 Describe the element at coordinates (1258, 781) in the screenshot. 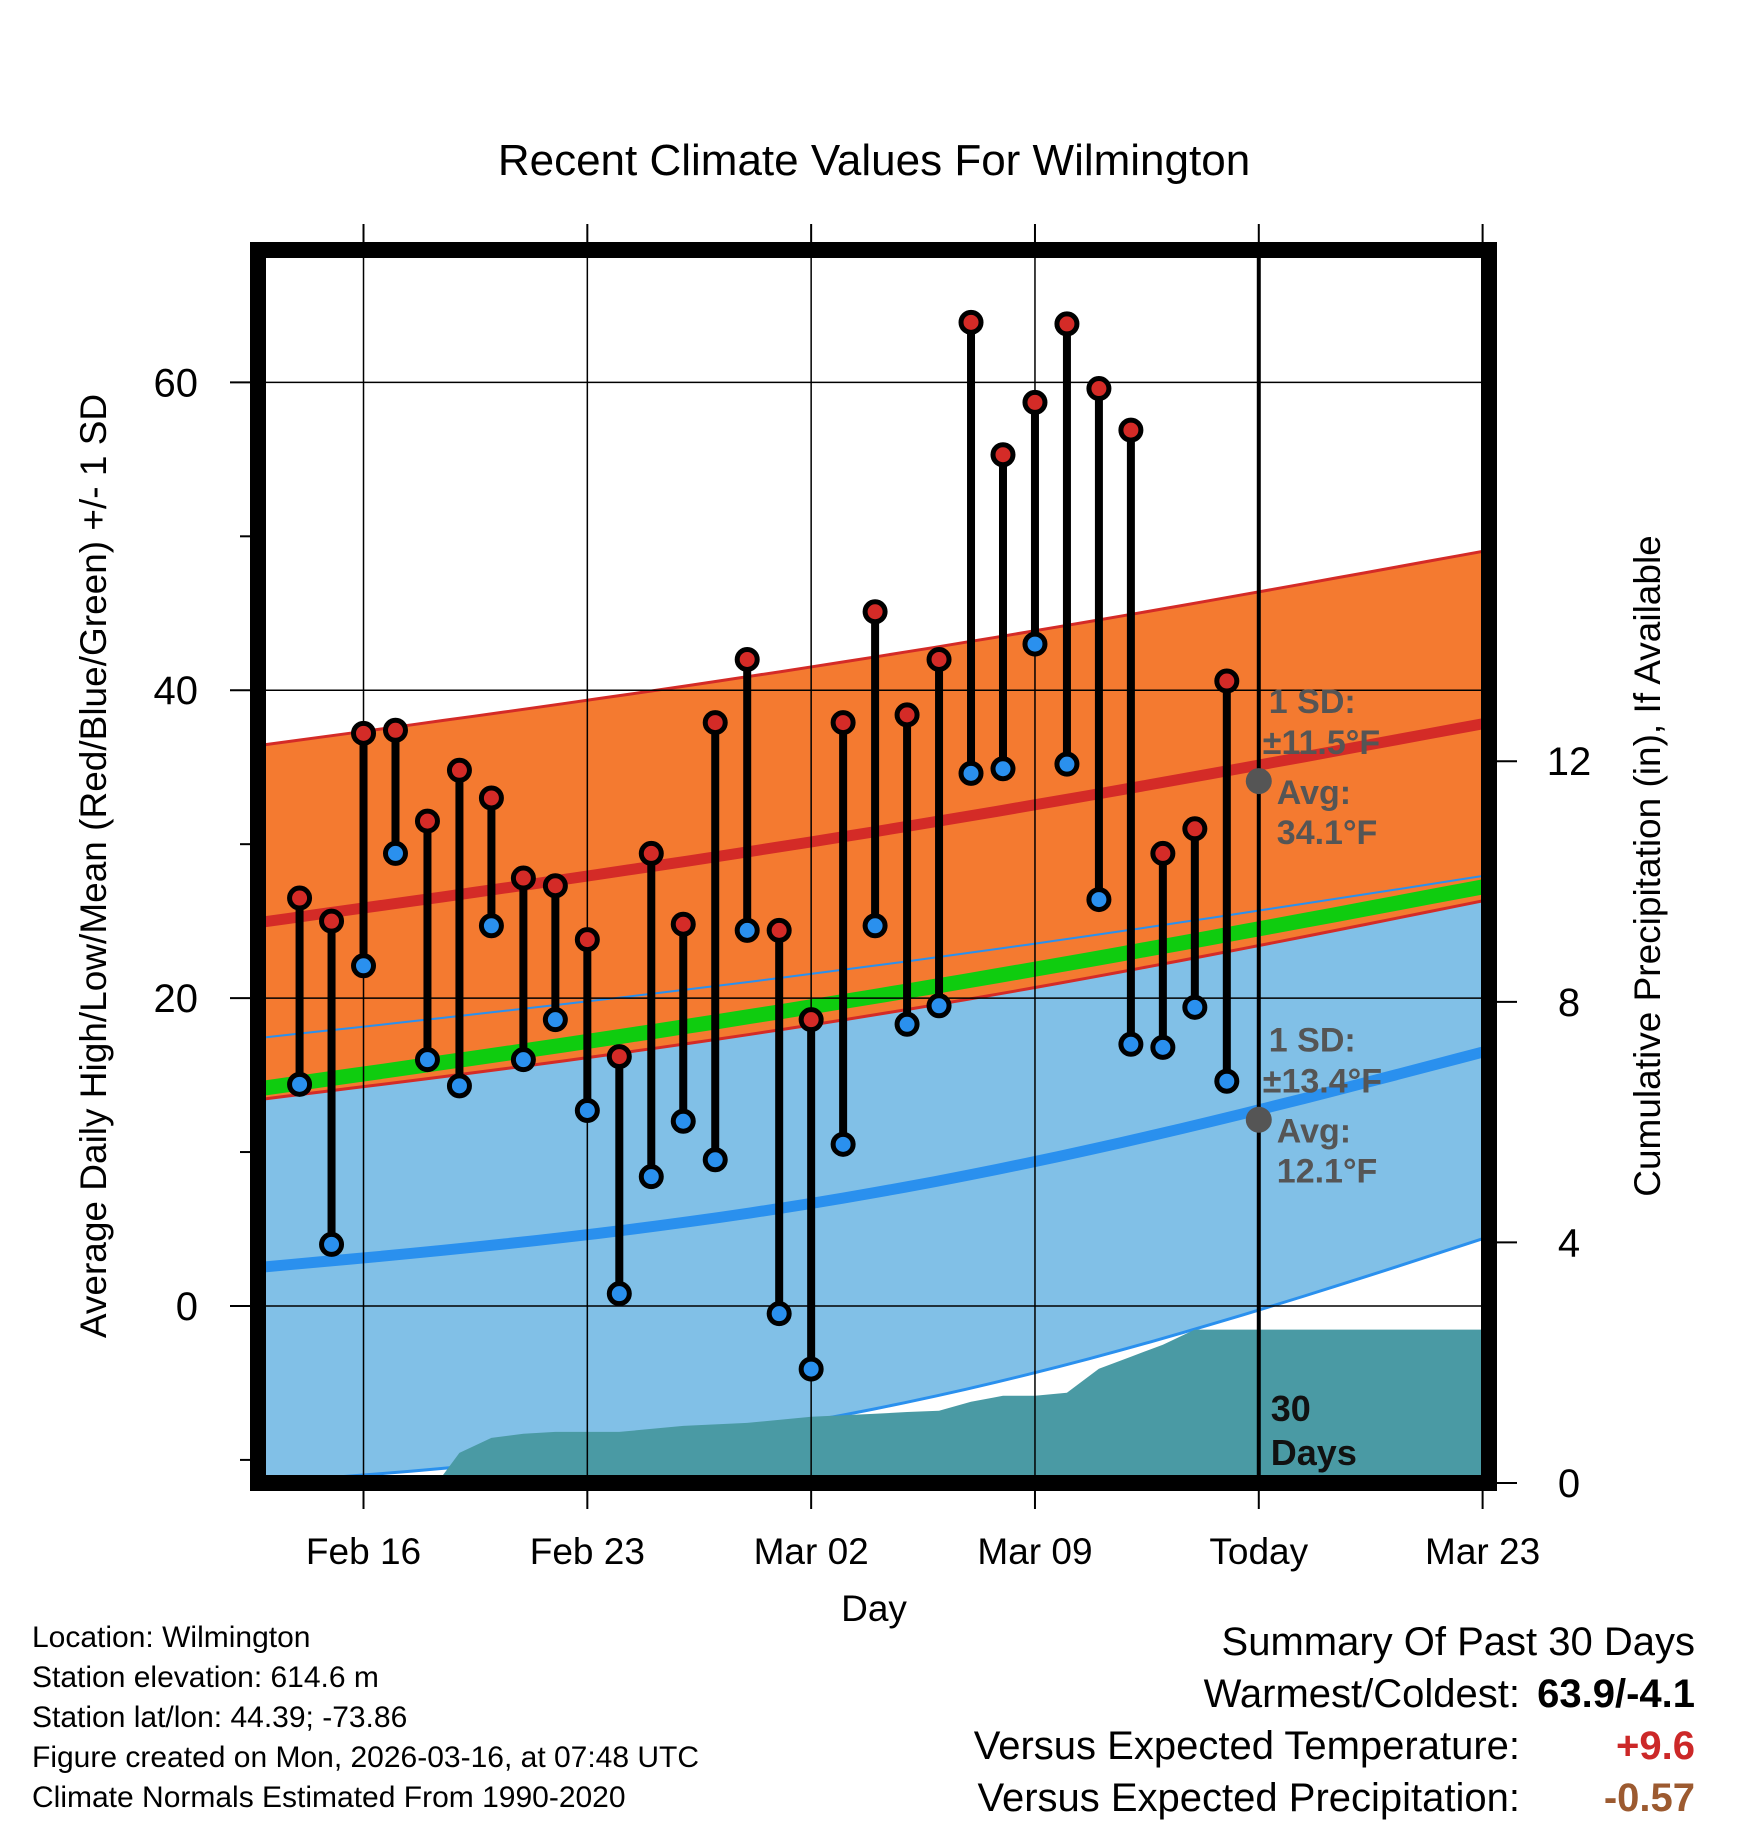

I see `high-avg-marker` at that location.